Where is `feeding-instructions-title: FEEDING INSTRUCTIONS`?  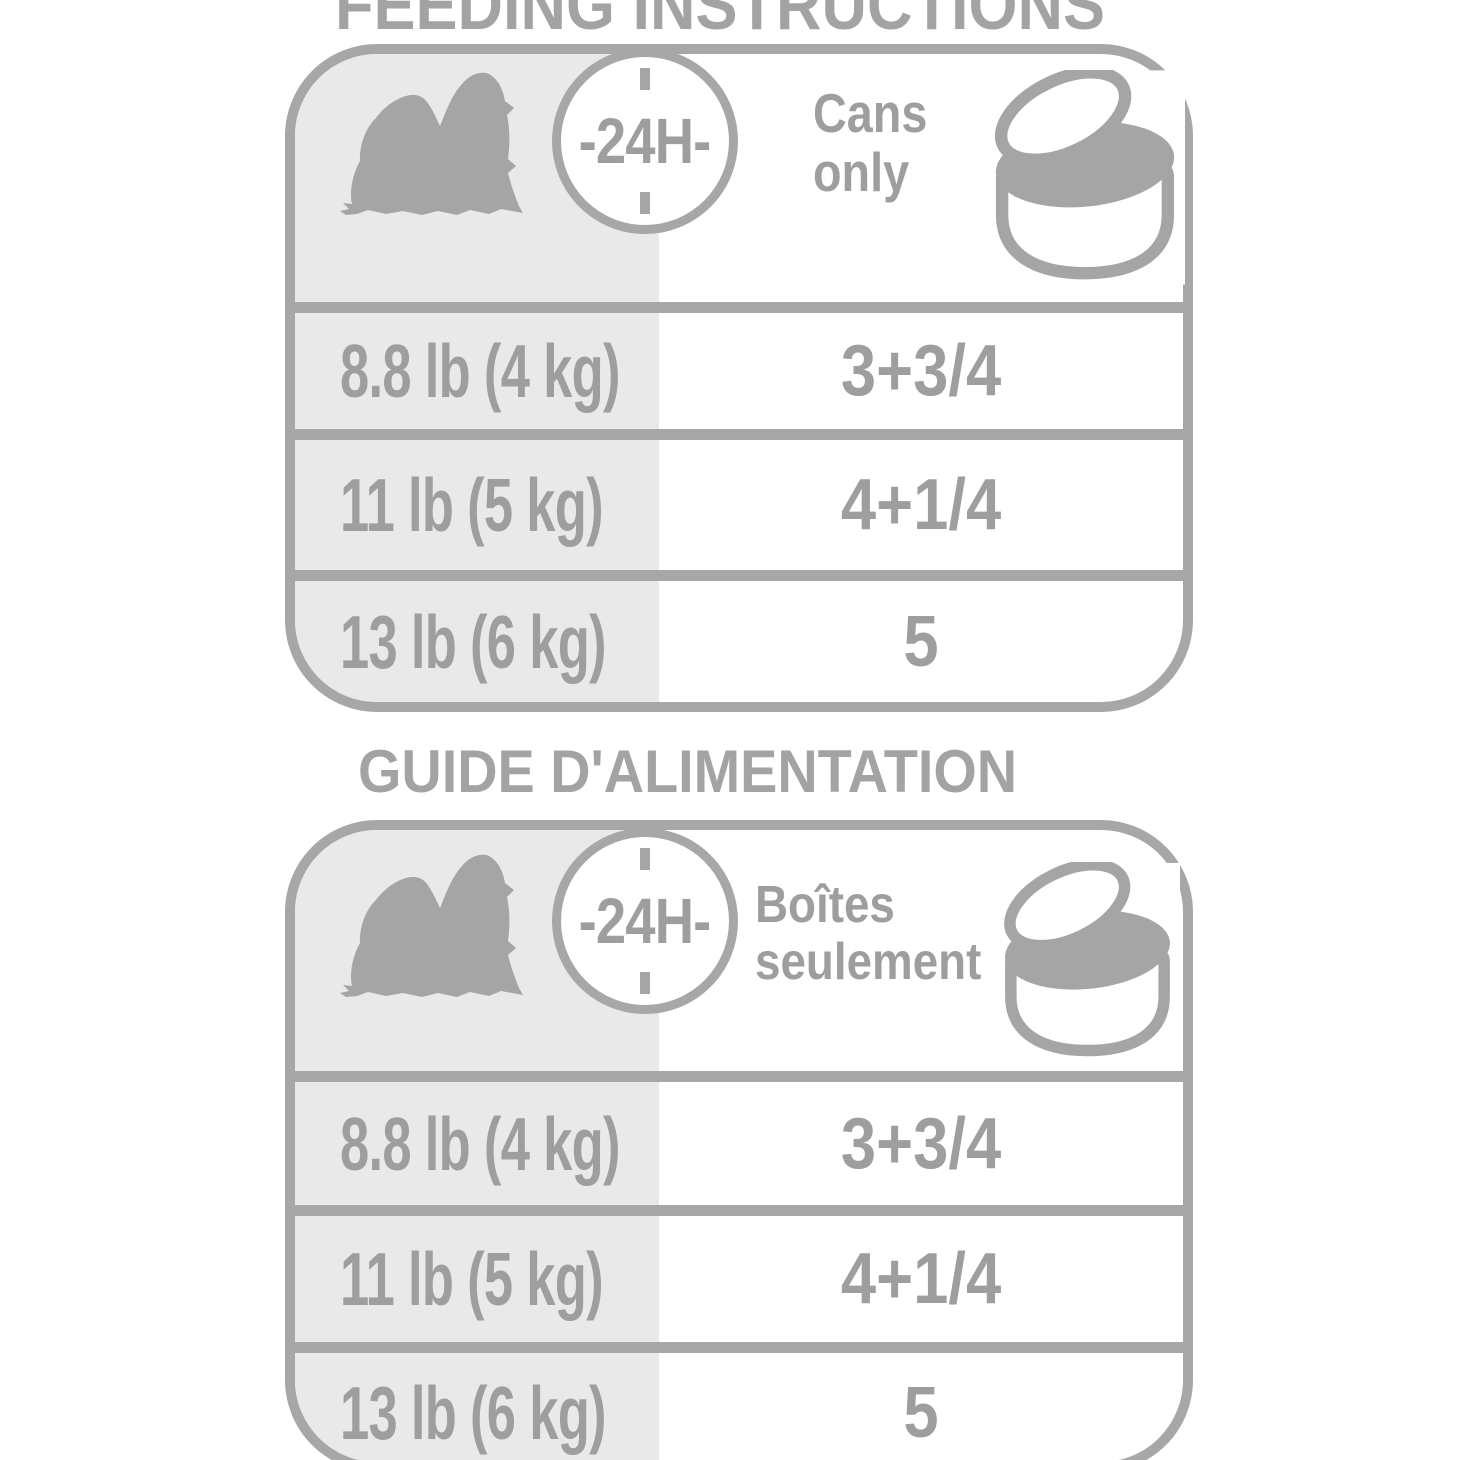
feeding-instructions-title: FEEDING INSTRUCTIONS is located at coordinates (720, 22).